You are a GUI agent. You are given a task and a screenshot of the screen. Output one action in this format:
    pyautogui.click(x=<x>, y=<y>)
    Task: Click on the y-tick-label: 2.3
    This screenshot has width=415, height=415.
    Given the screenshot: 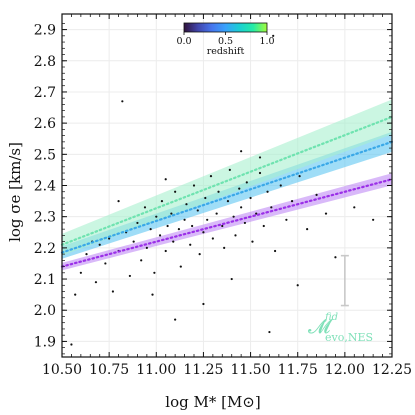 What is the action you would take?
    pyautogui.click(x=45, y=218)
    